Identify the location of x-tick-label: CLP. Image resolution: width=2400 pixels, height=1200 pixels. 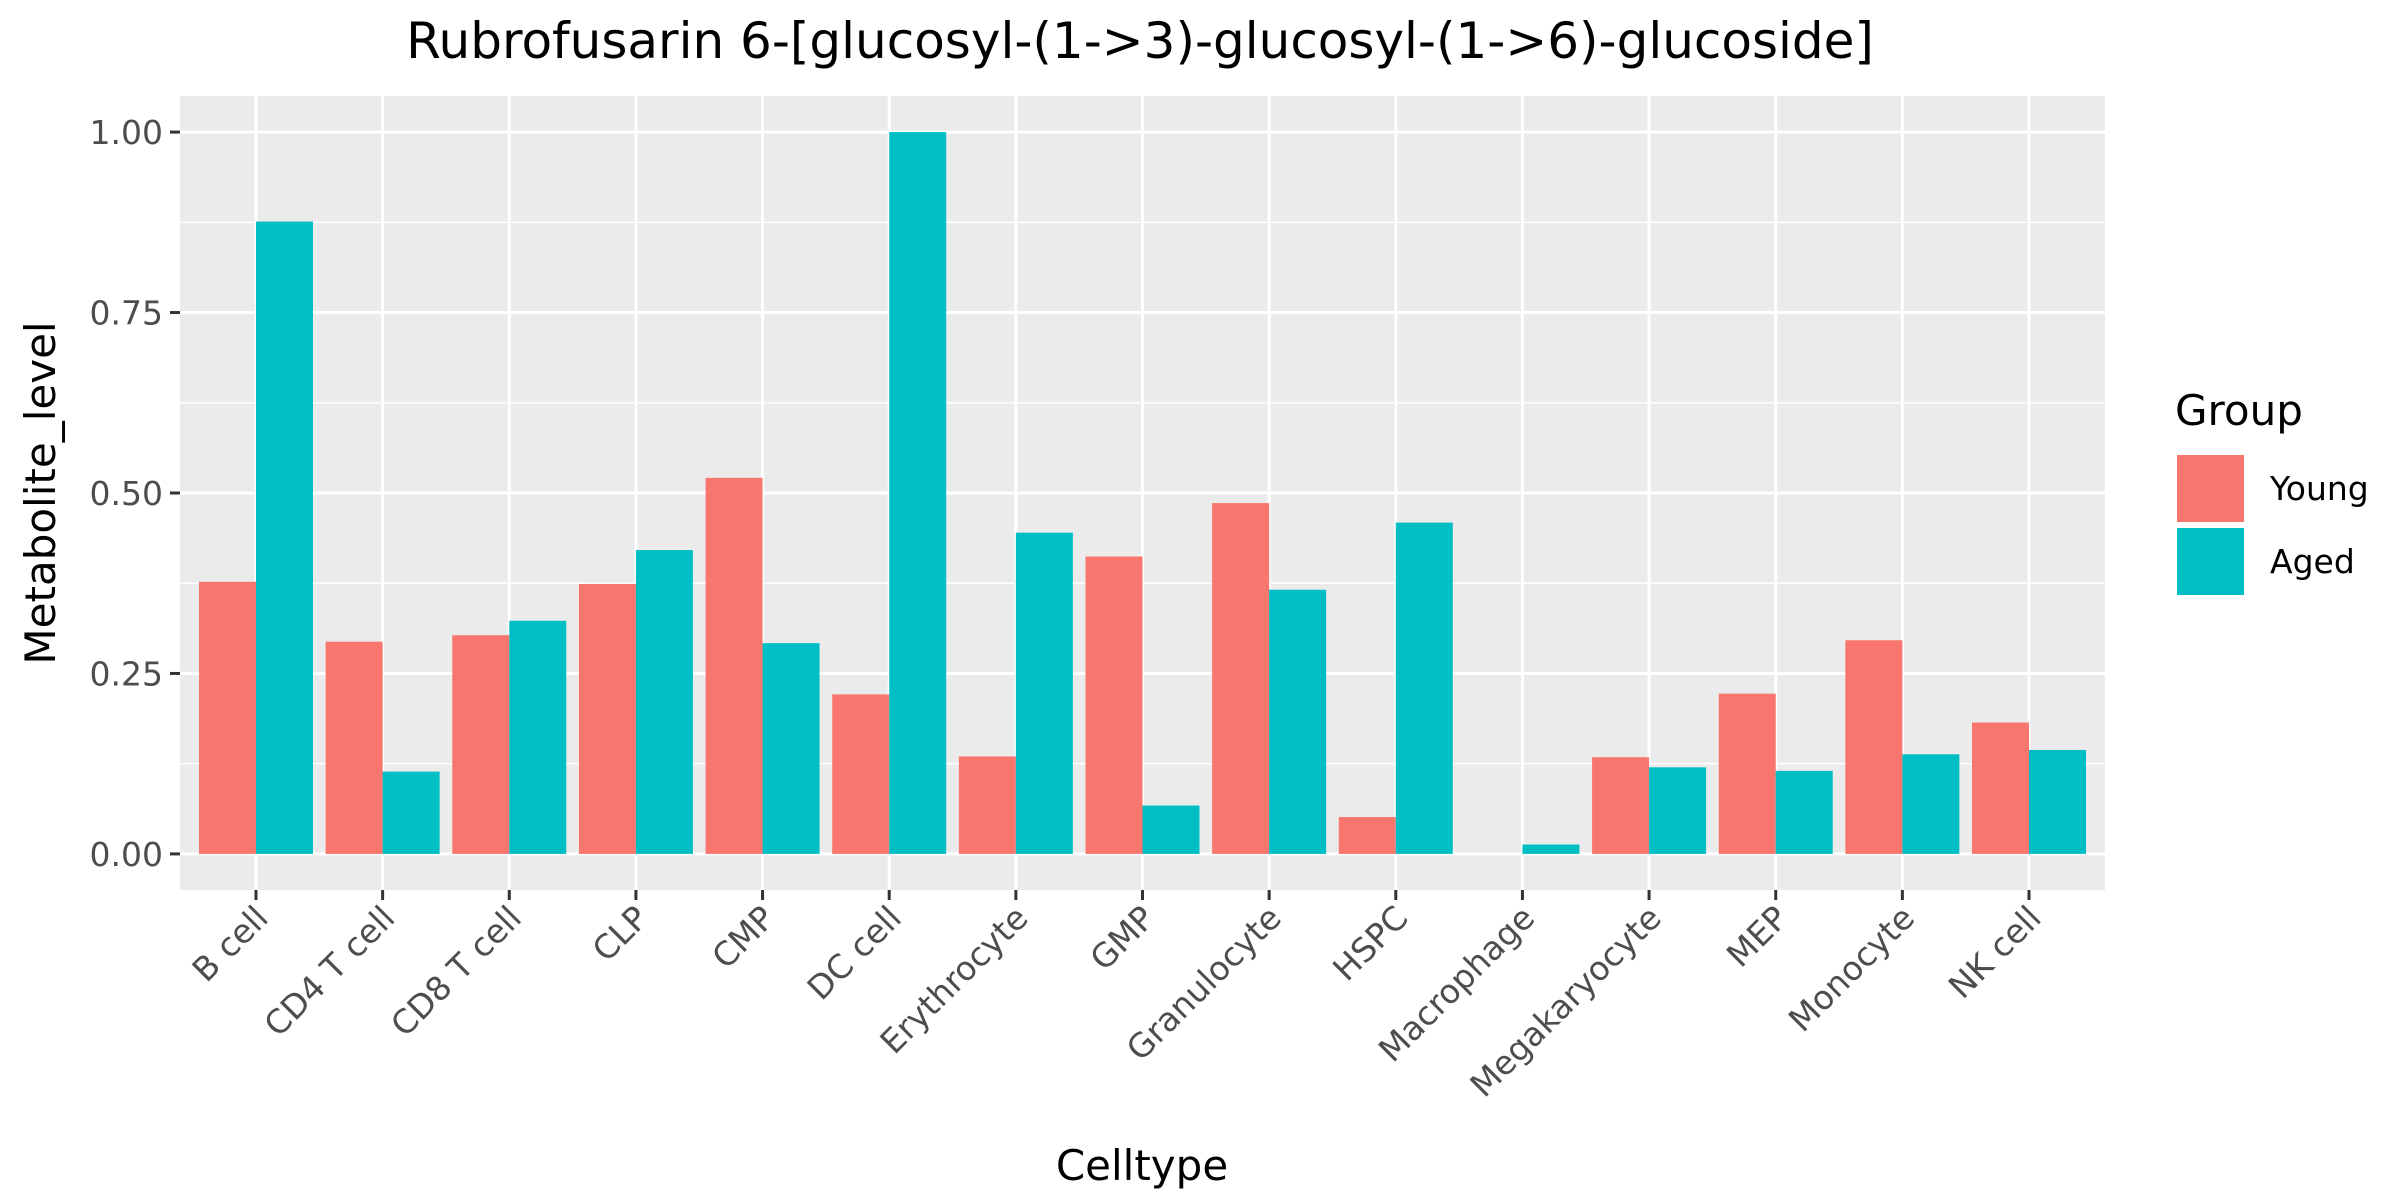
(620, 933).